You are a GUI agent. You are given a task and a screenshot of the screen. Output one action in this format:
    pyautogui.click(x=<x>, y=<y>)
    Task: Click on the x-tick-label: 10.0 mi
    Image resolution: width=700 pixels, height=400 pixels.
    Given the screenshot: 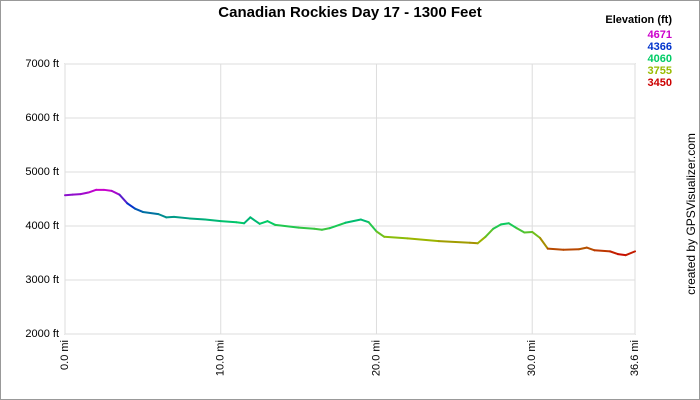 What is the action you would take?
    pyautogui.click(x=221, y=358)
    